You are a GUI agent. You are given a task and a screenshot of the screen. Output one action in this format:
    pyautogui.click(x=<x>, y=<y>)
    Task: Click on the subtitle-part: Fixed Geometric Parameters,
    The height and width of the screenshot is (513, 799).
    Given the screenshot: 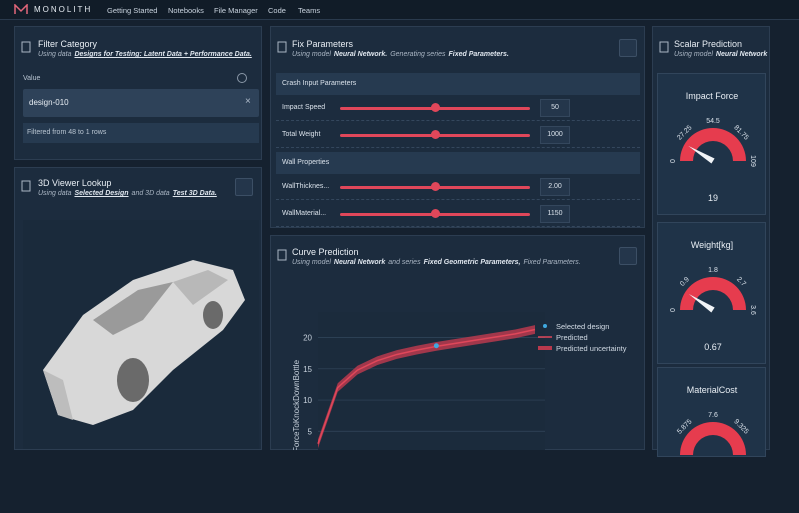 What is the action you would take?
    pyautogui.click(x=472, y=262)
    